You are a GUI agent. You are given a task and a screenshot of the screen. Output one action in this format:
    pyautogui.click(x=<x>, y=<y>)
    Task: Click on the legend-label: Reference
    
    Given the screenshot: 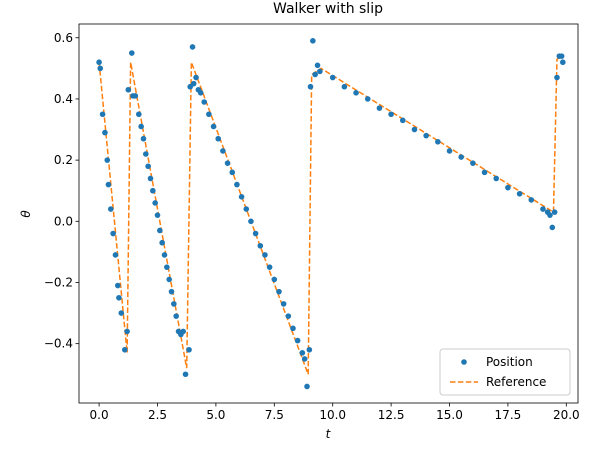 What is the action you would take?
    pyautogui.click(x=516, y=382)
    